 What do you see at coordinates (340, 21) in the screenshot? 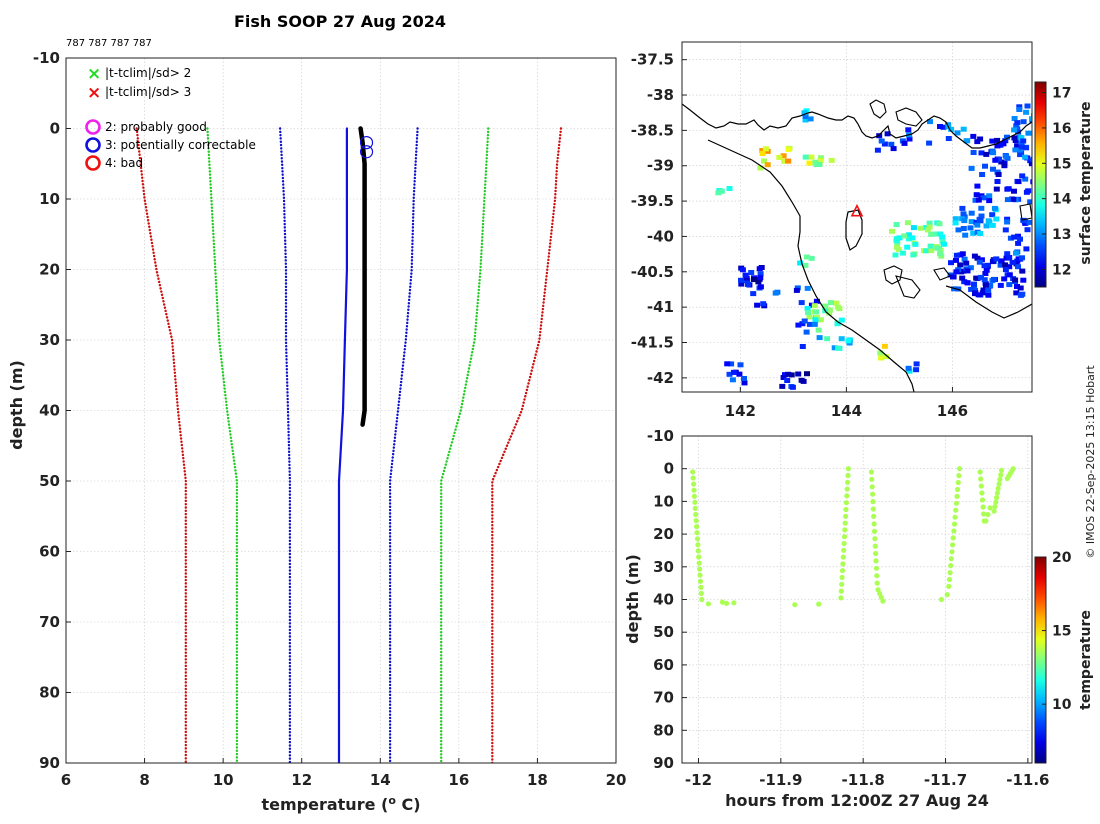
I see `figure-title: Fish SOOP 27 Aug 2024` at bounding box center [340, 21].